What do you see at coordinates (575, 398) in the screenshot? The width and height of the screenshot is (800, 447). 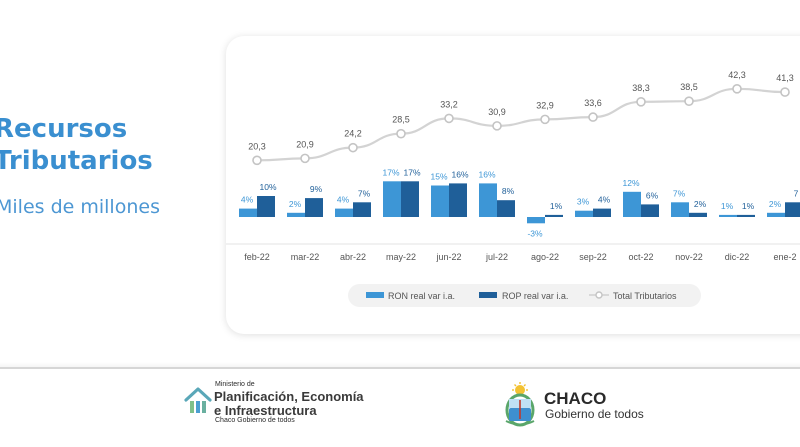 I see `province-name: CHACO` at bounding box center [575, 398].